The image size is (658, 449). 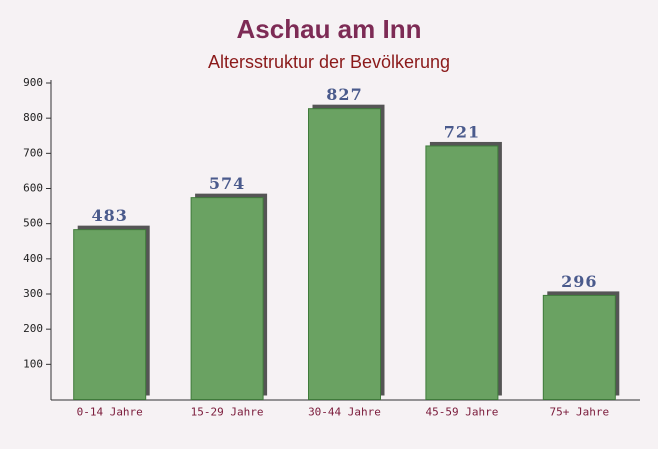 What do you see at coordinates (227, 183) in the screenshot?
I see `value-label: 574` at bounding box center [227, 183].